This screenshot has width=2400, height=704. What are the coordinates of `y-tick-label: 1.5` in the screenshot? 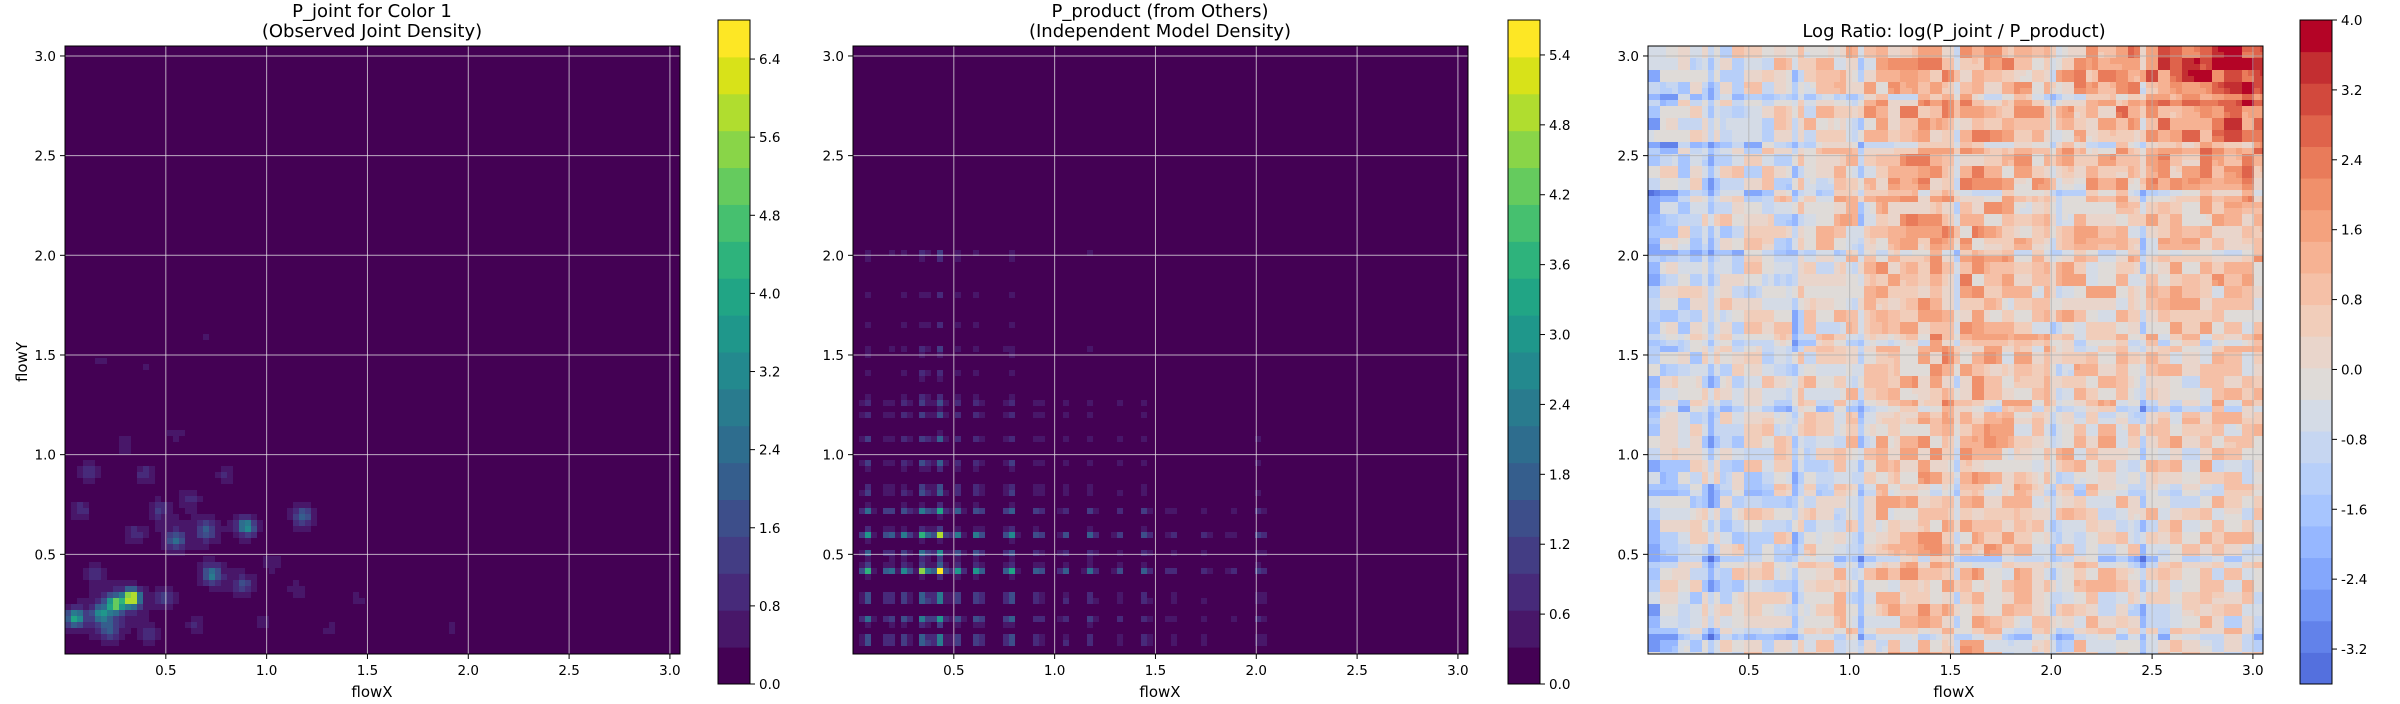 It's located at (833, 356).